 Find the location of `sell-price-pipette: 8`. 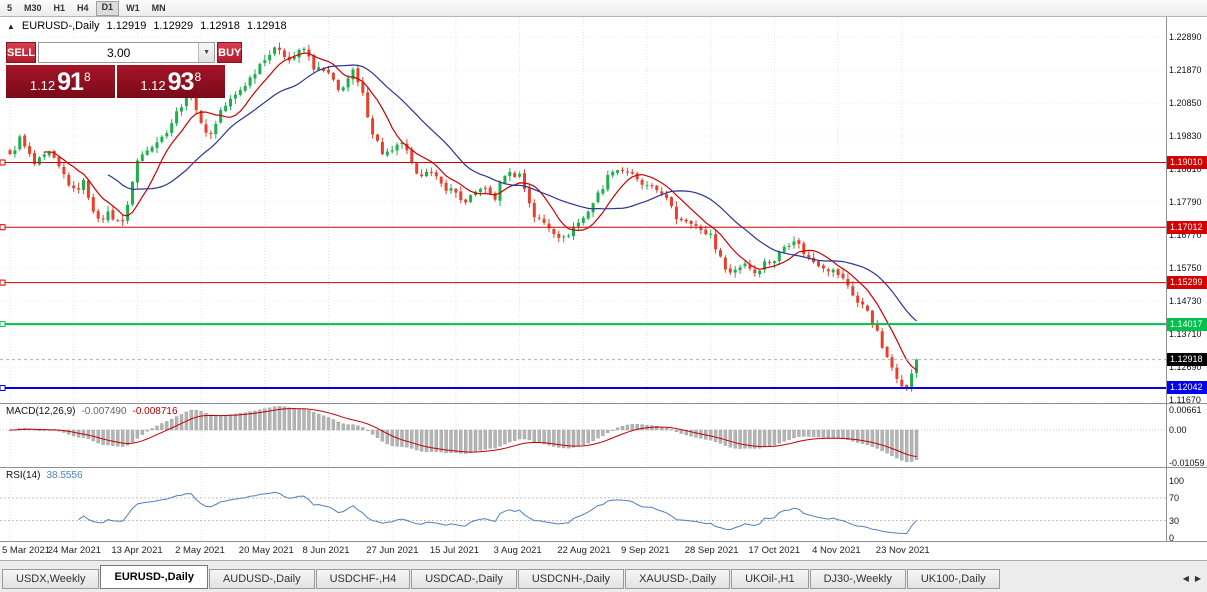

sell-price-pipette: 8 is located at coordinates (87, 77).